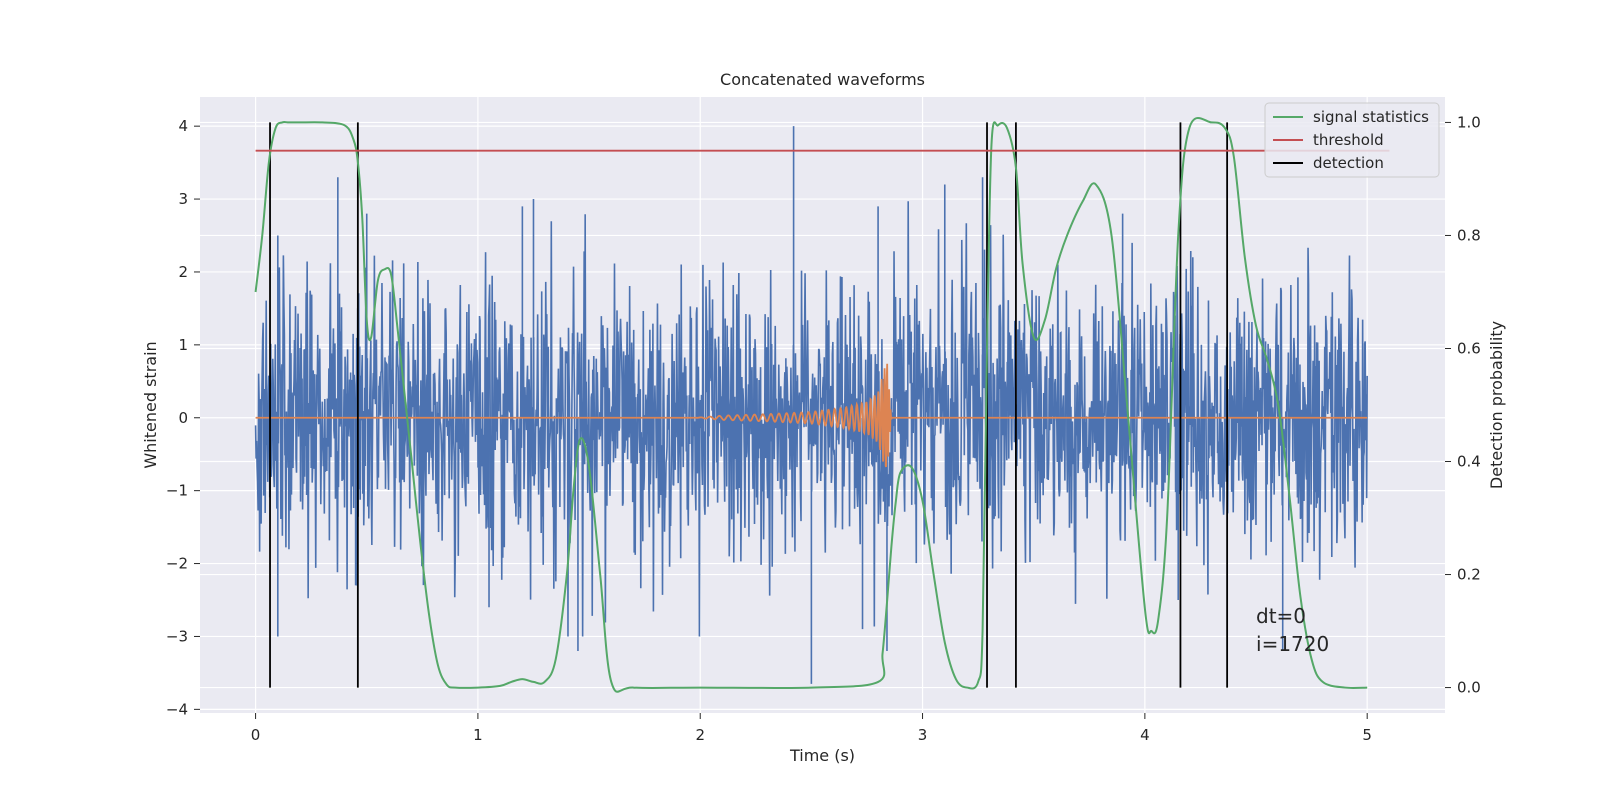 This screenshot has height=800, width=1600. What do you see at coordinates (183, 126) in the screenshot?
I see `y-left-tick-label-8: 4` at bounding box center [183, 126].